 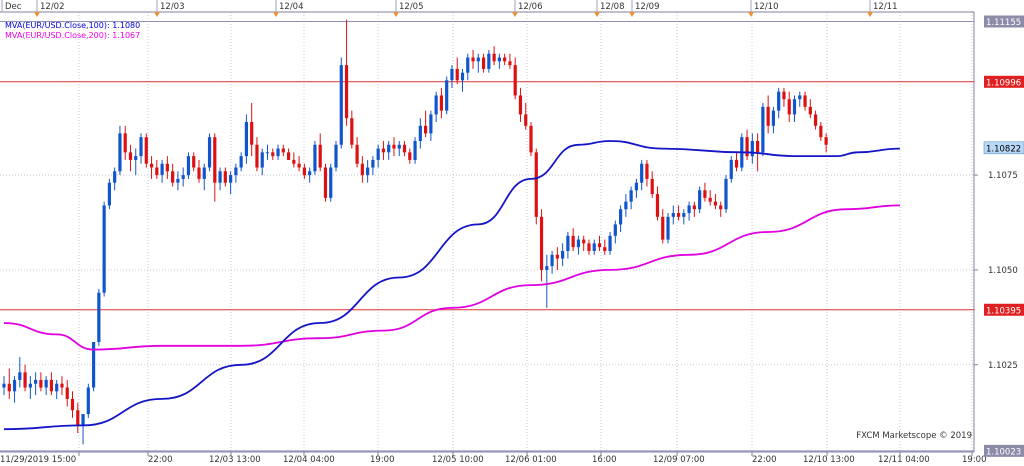 What do you see at coordinates (309, 460) in the screenshot?
I see `bottom-axis-label: 12/04 04:00` at bounding box center [309, 460].